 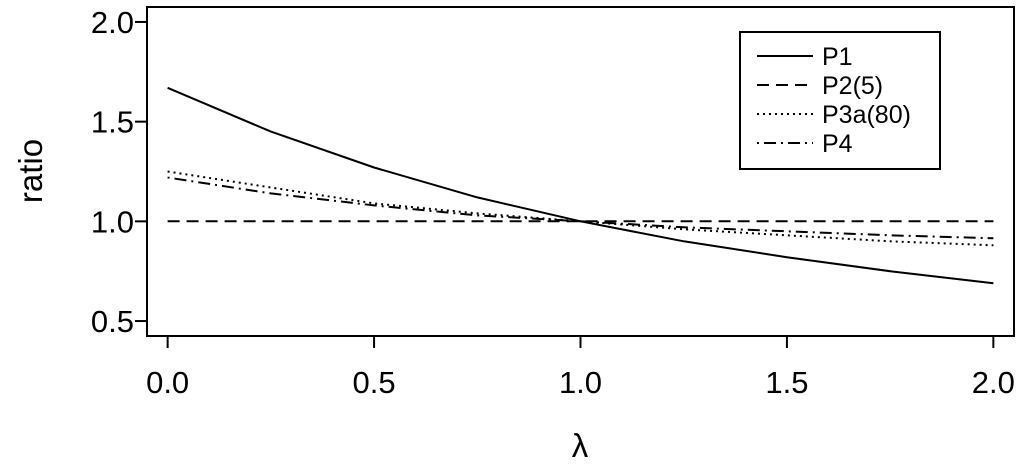 I want to click on x-axis-title: λ, so click(x=580, y=445).